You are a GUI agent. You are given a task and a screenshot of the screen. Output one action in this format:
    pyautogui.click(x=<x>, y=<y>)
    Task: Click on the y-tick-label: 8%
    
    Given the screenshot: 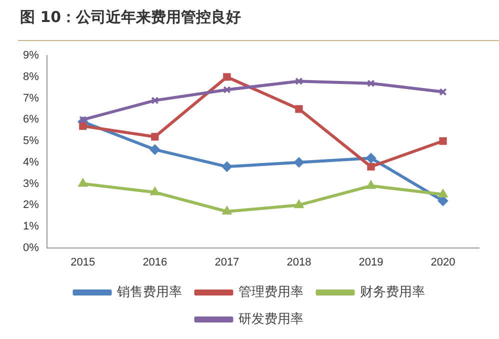 What is the action you would take?
    pyautogui.click(x=31, y=76)
    